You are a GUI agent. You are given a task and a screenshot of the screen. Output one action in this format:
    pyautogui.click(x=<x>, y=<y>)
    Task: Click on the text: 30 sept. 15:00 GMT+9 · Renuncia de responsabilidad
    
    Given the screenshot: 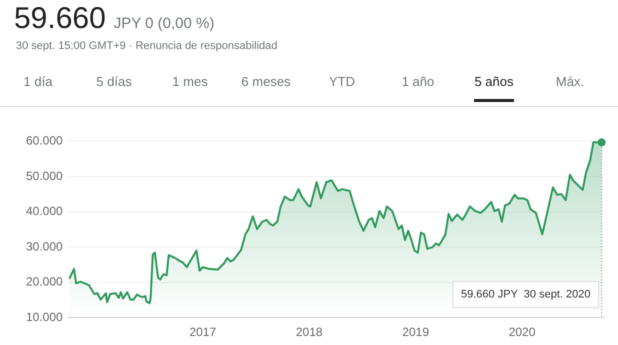 What is the action you would take?
    pyautogui.click(x=147, y=46)
    